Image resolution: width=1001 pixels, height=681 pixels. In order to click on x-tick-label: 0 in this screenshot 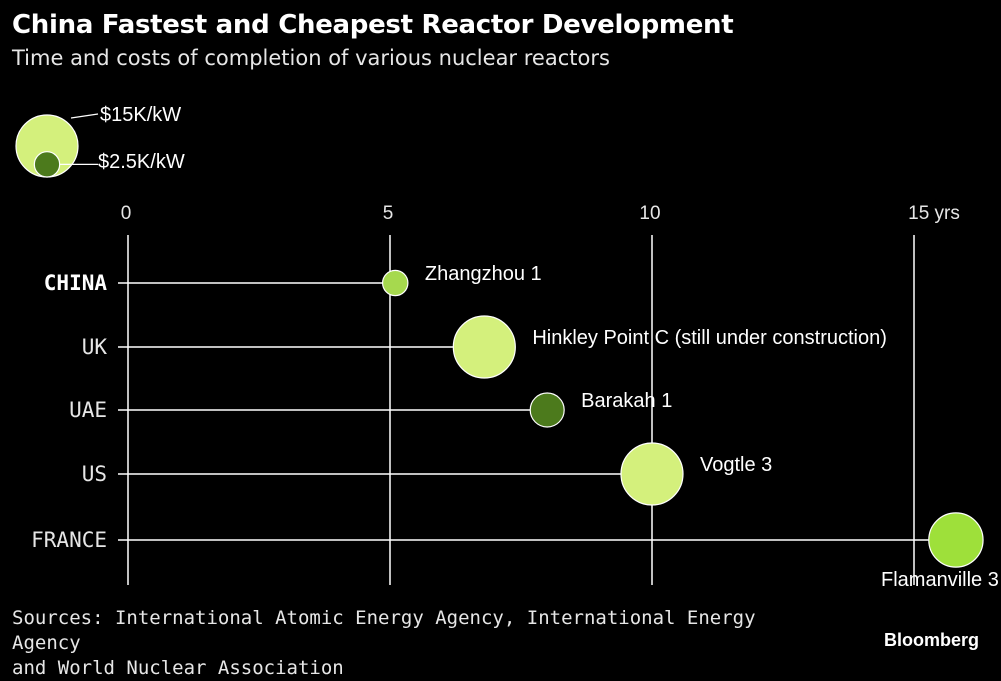, I will do `click(126, 213)`.